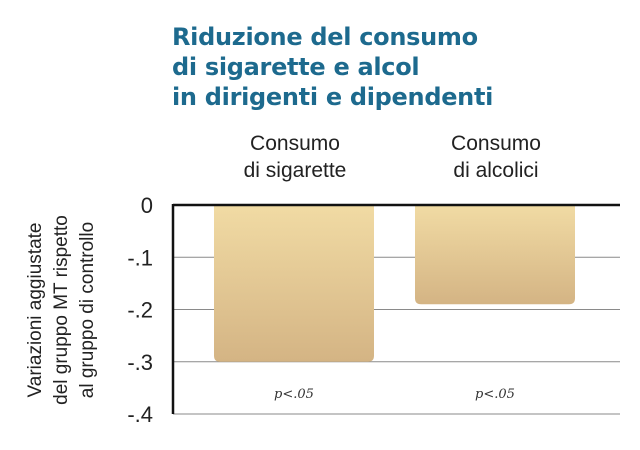 This screenshot has width=640, height=450. What do you see at coordinates (496, 170) in the screenshot?
I see `category-label-line: di alcolici` at bounding box center [496, 170].